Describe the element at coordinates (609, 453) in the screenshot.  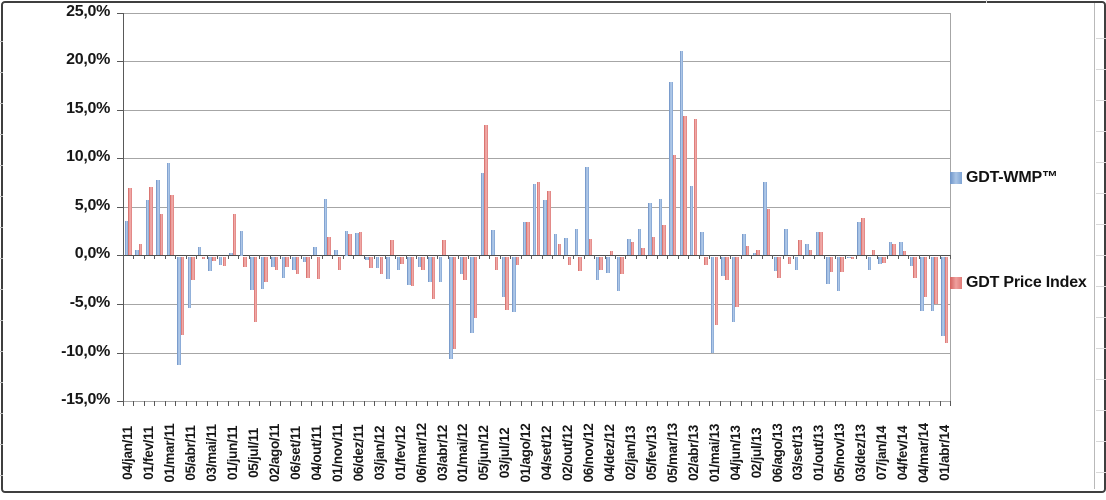
I see `x-axis-label: 04/dez/12` at that location.